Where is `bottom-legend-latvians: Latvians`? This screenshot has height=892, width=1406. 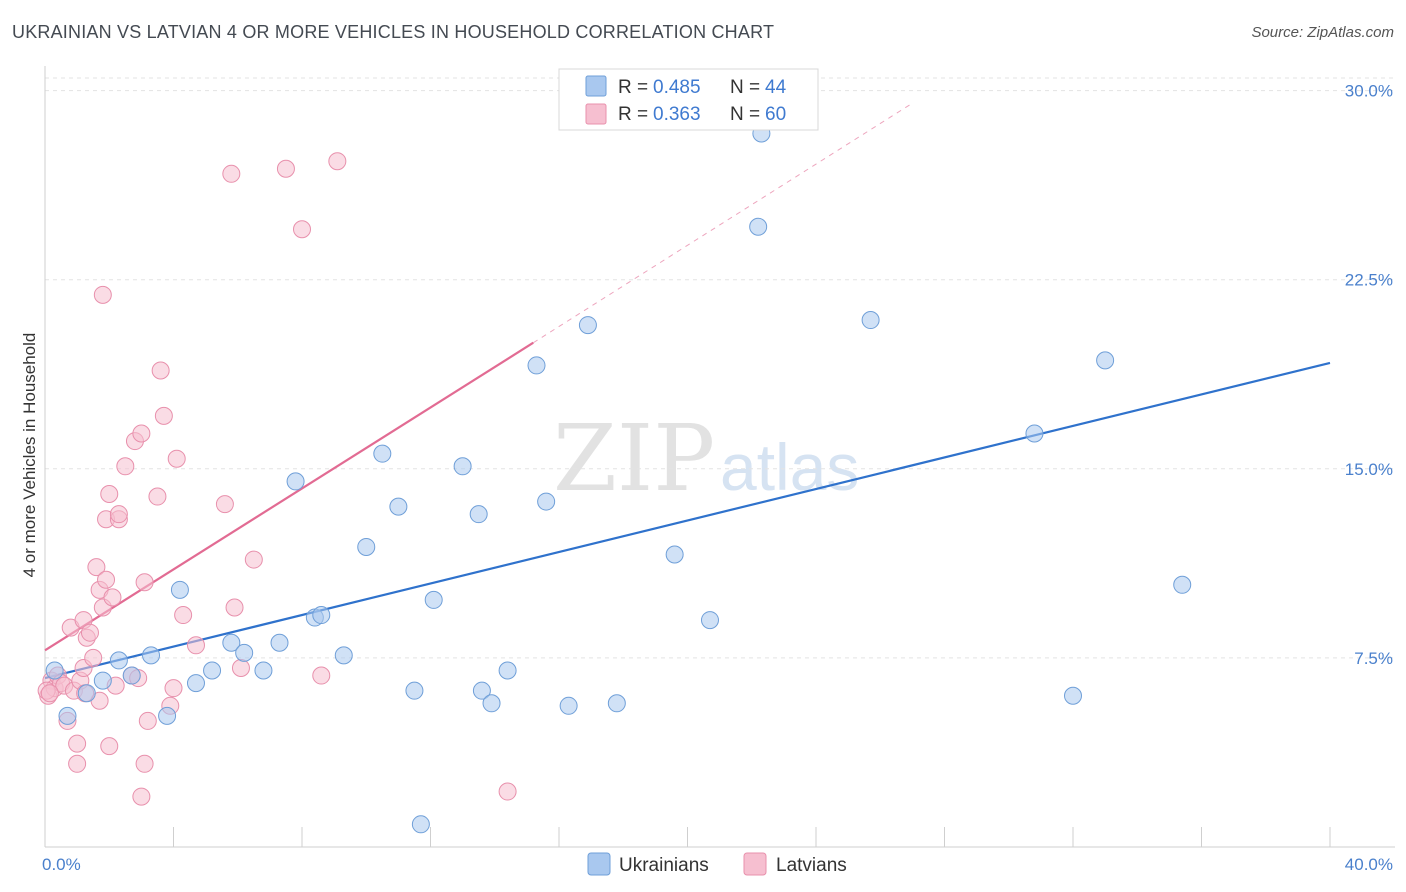
bottom-legend-latvians: Latvians is located at coordinates (811, 865).